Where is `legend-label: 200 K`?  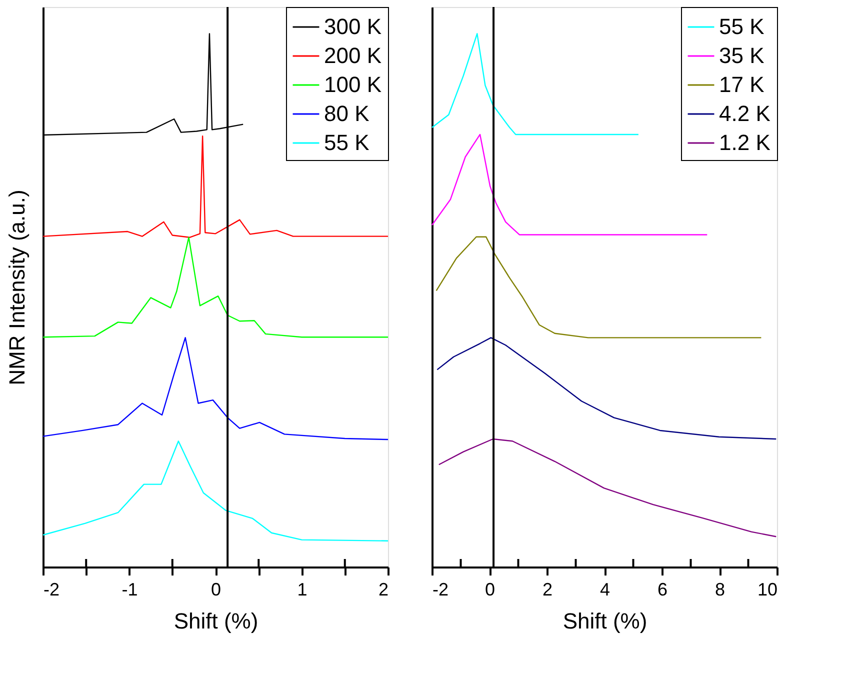
legend-label: 200 K is located at coordinates (353, 55).